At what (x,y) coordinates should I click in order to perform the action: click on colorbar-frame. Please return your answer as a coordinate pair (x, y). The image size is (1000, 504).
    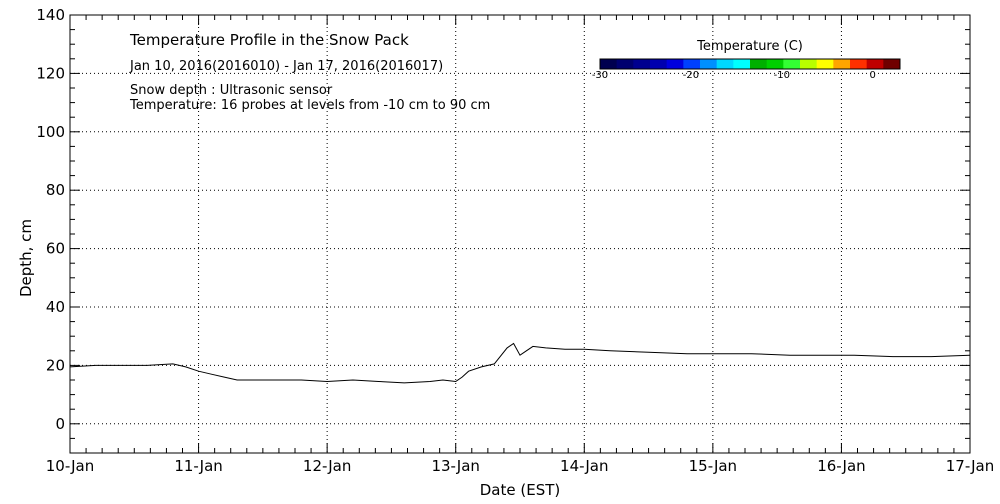
    Looking at the image, I should click on (750, 64).